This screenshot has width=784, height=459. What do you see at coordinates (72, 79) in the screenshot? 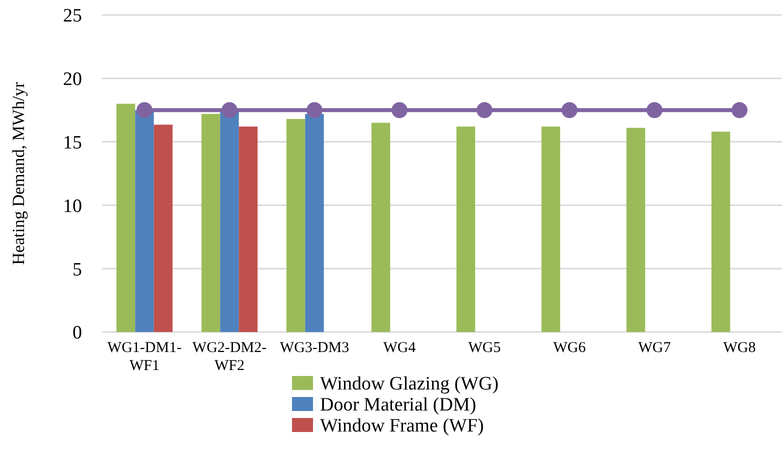
I see `y-tick-label: 20` at bounding box center [72, 79].